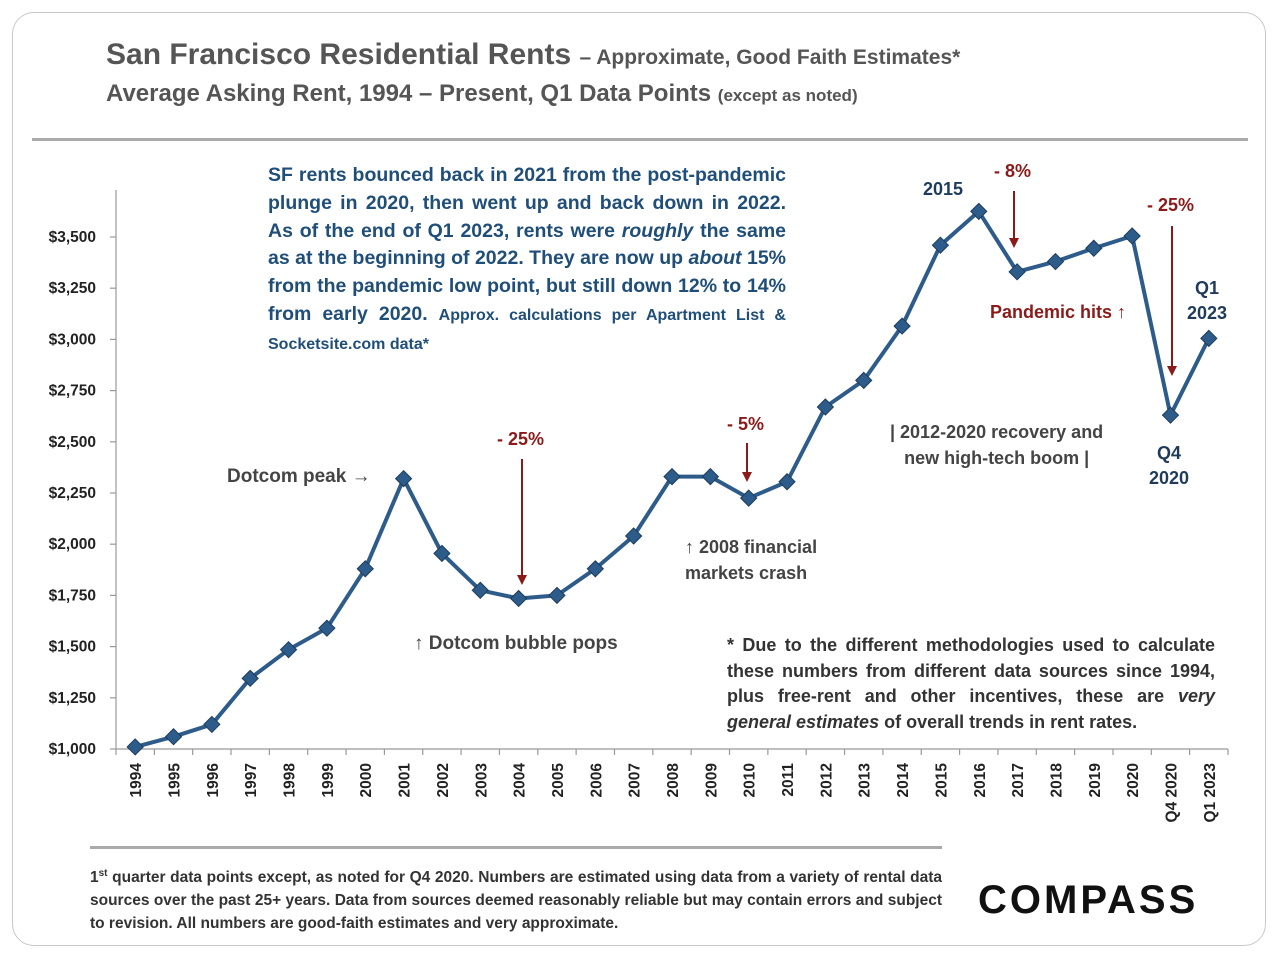  What do you see at coordinates (516, 847) in the screenshot?
I see `footer-divider` at bounding box center [516, 847].